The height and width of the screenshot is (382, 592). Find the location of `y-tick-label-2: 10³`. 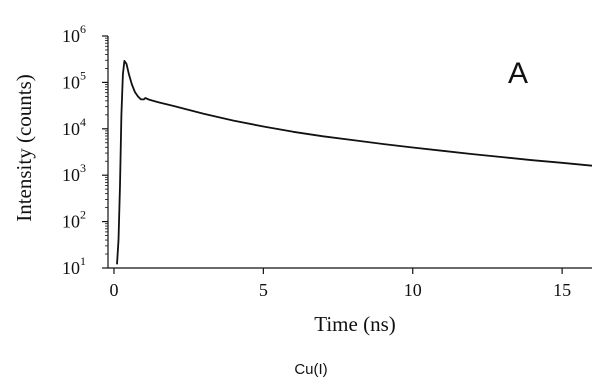

y-tick-label-2: 10³ is located at coordinates (74, 173).